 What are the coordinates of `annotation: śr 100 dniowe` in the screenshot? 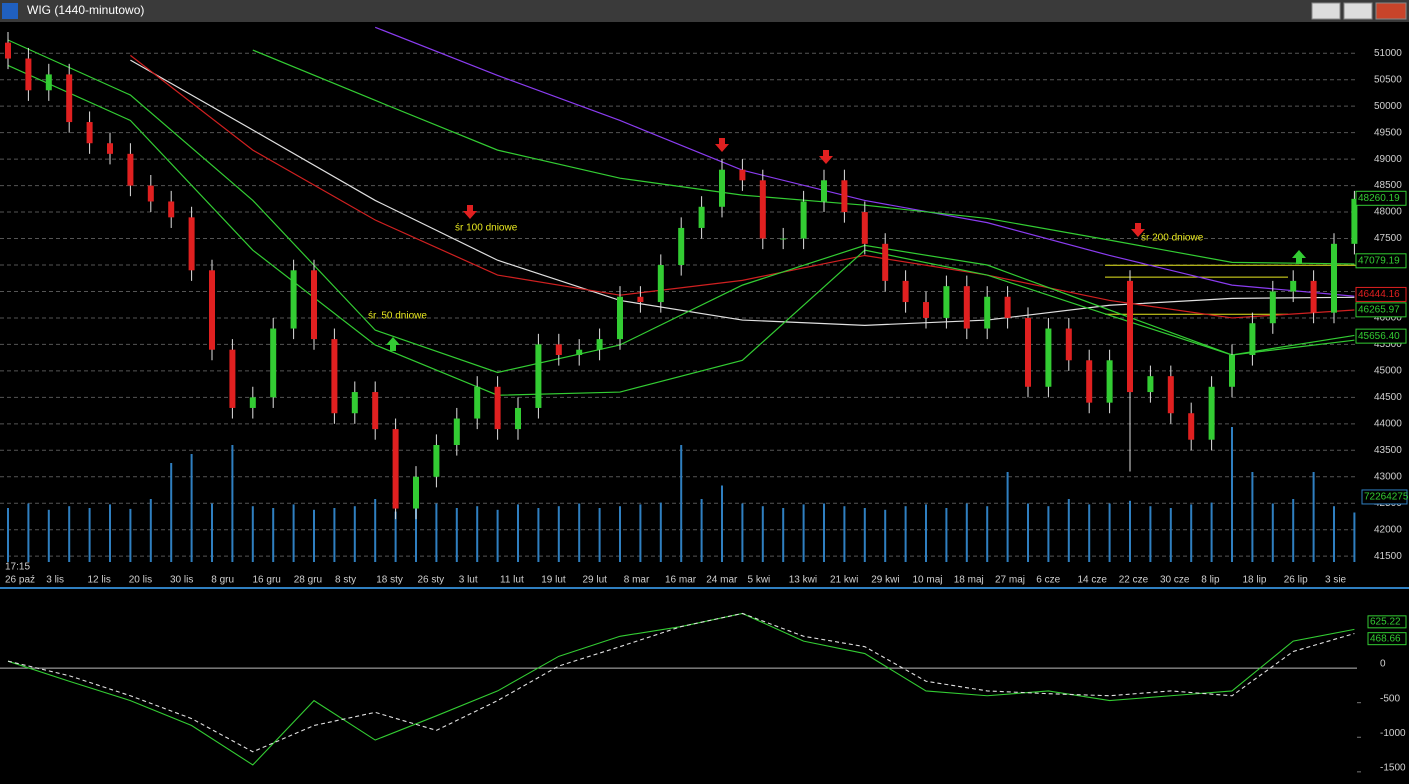 It's located at (486, 228).